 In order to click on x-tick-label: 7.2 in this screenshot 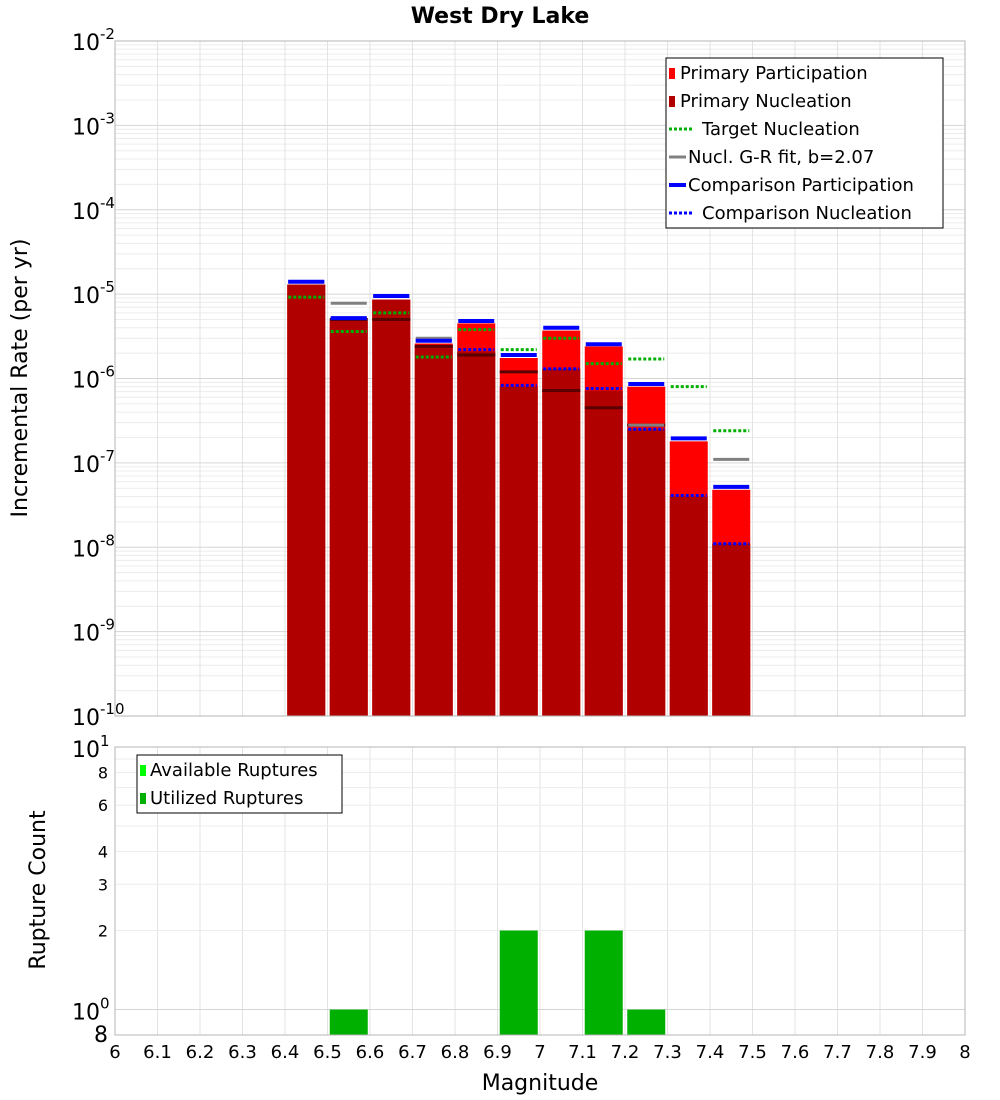, I will do `click(625, 1052)`.